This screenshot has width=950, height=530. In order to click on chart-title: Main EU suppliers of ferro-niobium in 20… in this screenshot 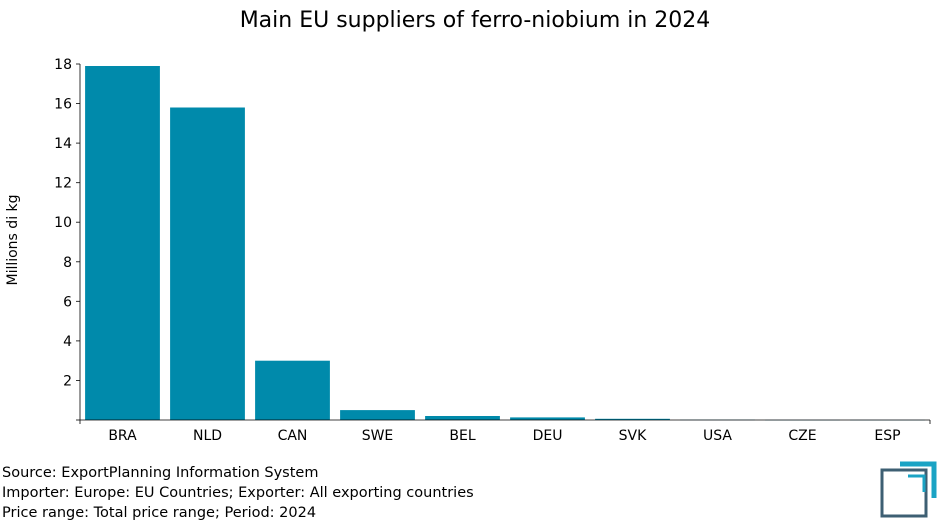, I will do `click(475, 20)`.